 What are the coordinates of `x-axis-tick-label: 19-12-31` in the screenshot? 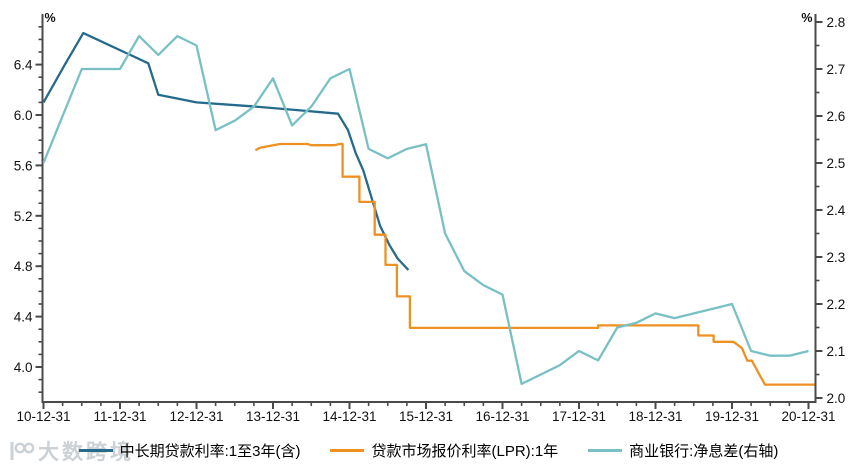 It's located at (732, 416).